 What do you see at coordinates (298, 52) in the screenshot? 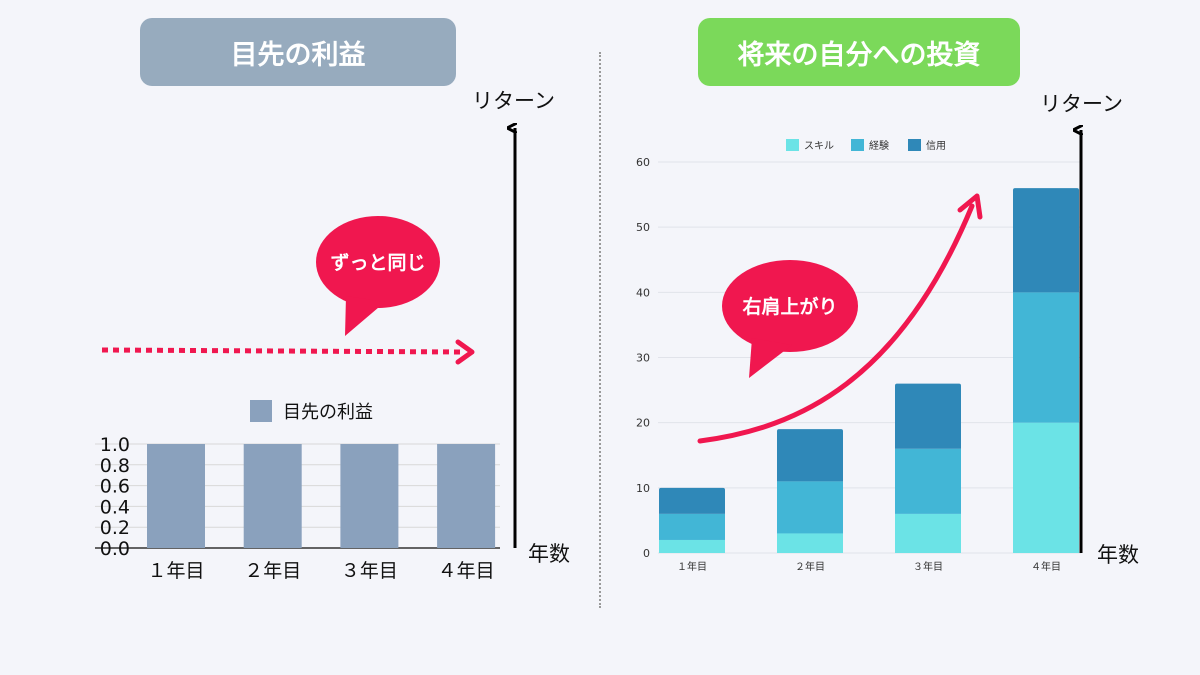
I see `left-panel-title: 目先の利益` at bounding box center [298, 52].